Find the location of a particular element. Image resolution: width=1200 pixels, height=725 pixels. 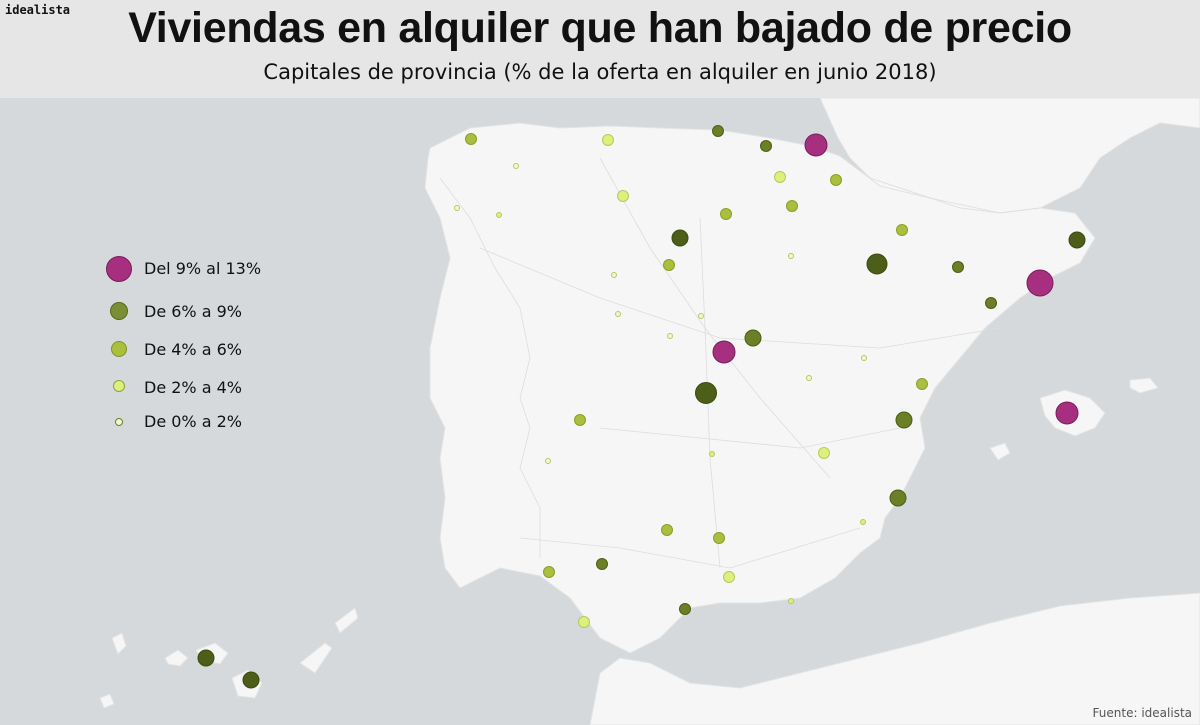

marker-toledo is located at coordinates (706, 393).